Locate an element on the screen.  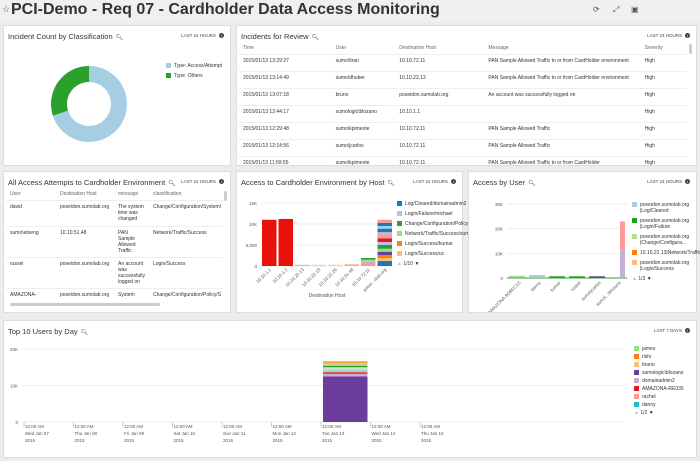
legend-item: 10.10.22.13|Network/Traffic/Success is located at coordinates (666, 253).